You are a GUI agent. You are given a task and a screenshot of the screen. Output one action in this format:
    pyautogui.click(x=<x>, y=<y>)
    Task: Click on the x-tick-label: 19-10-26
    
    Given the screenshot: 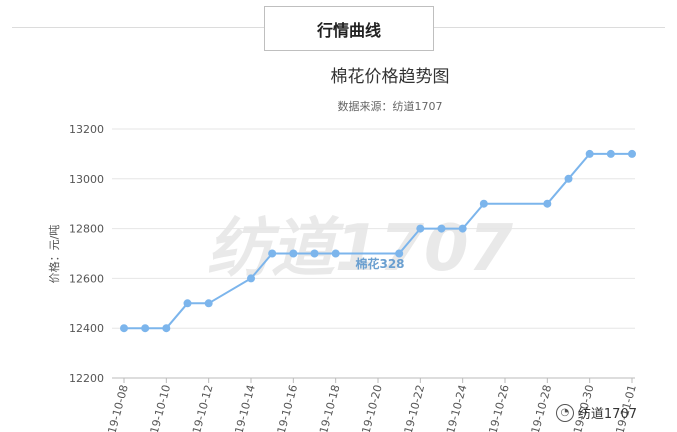 What is the action you would take?
    pyautogui.click(x=498, y=407)
    